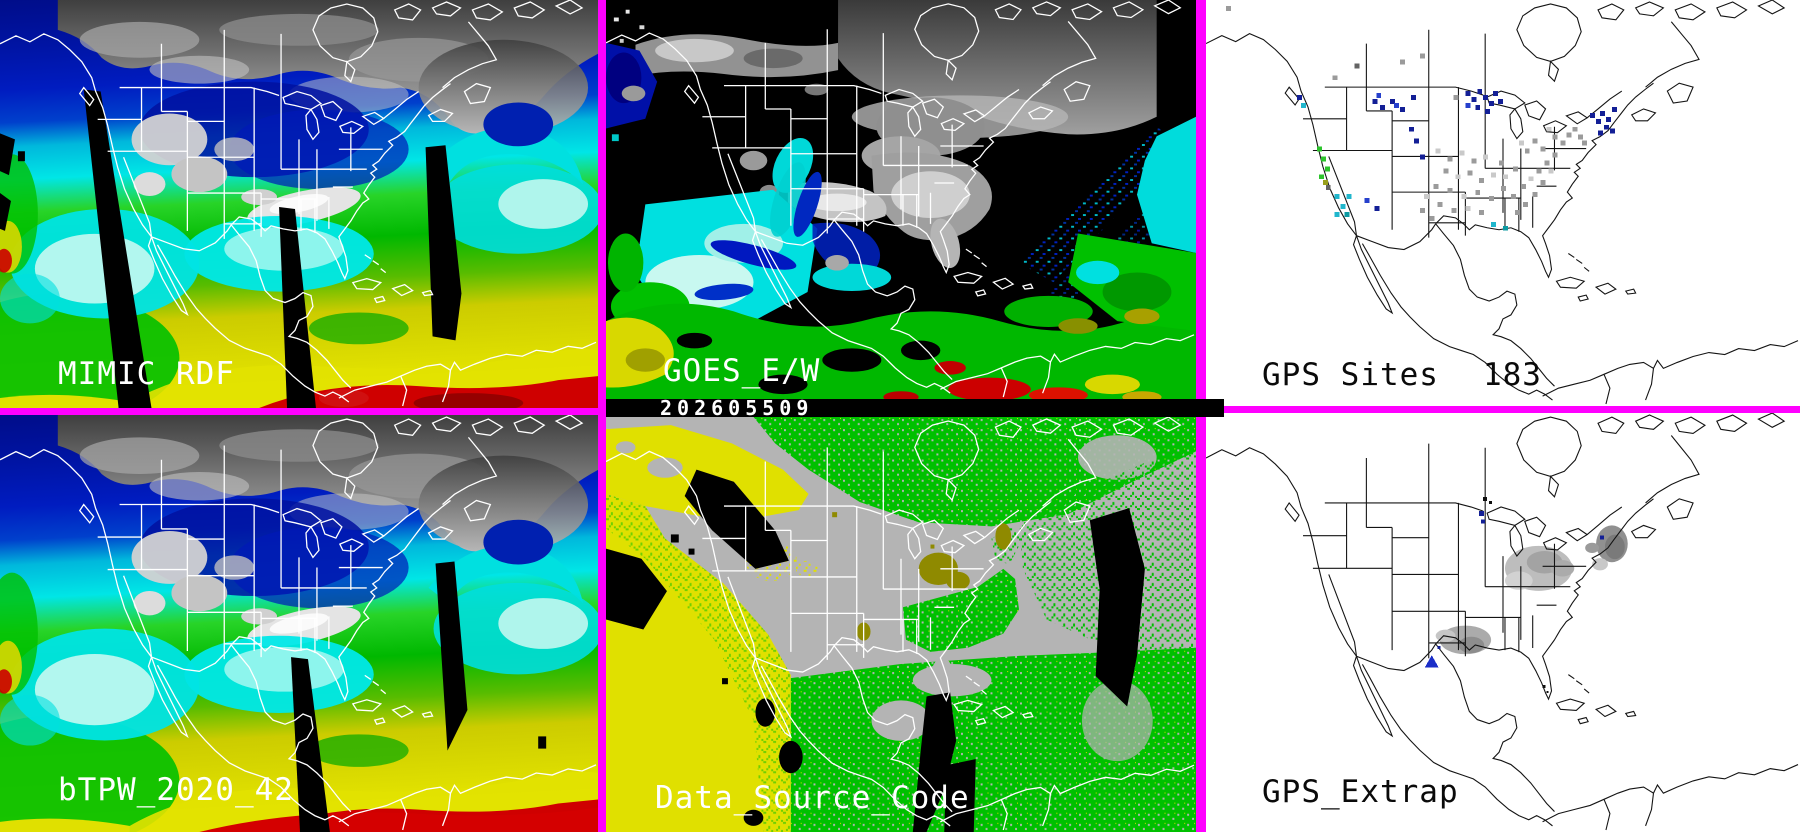 The height and width of the screenshot is (832, 1800). What do you see at coordinates (1421, 118) in the screenshot?
I see `gps-site-markers` at bounding box center [1421, 118].